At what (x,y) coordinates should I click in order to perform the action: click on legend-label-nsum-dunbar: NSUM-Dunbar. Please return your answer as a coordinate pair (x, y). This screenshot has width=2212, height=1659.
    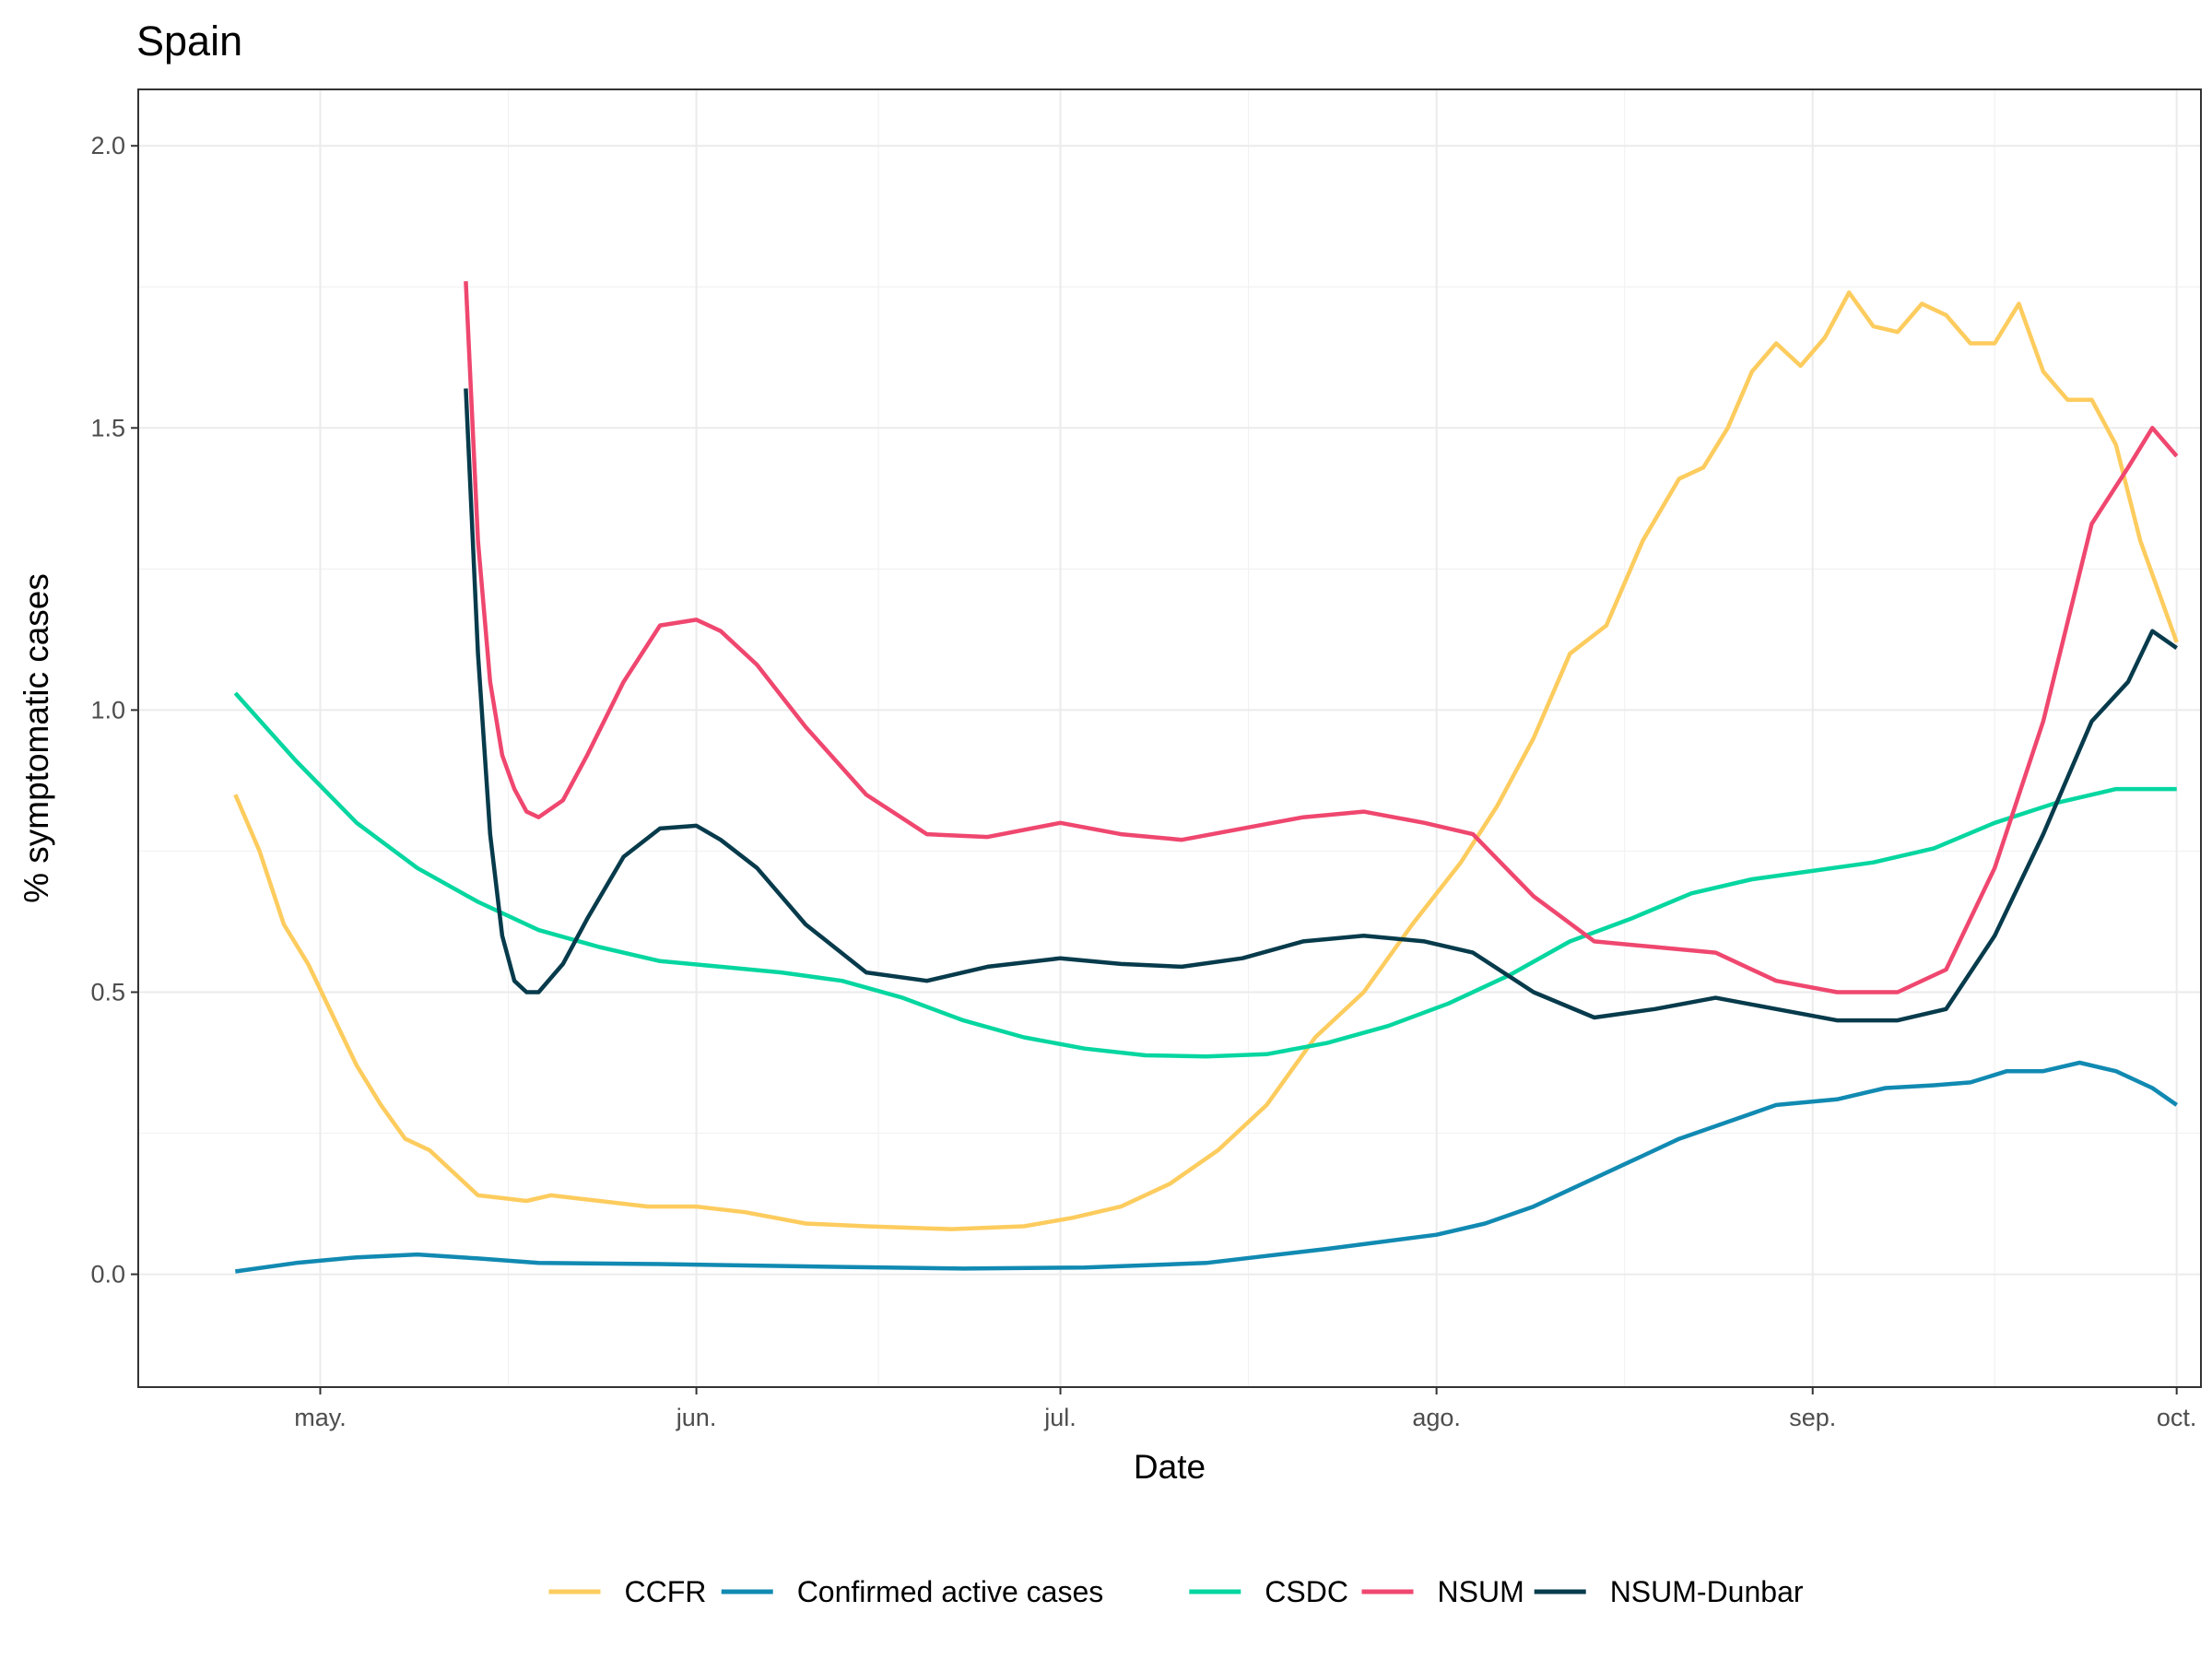
    Looking at the image, I should click on (1707, 1591).